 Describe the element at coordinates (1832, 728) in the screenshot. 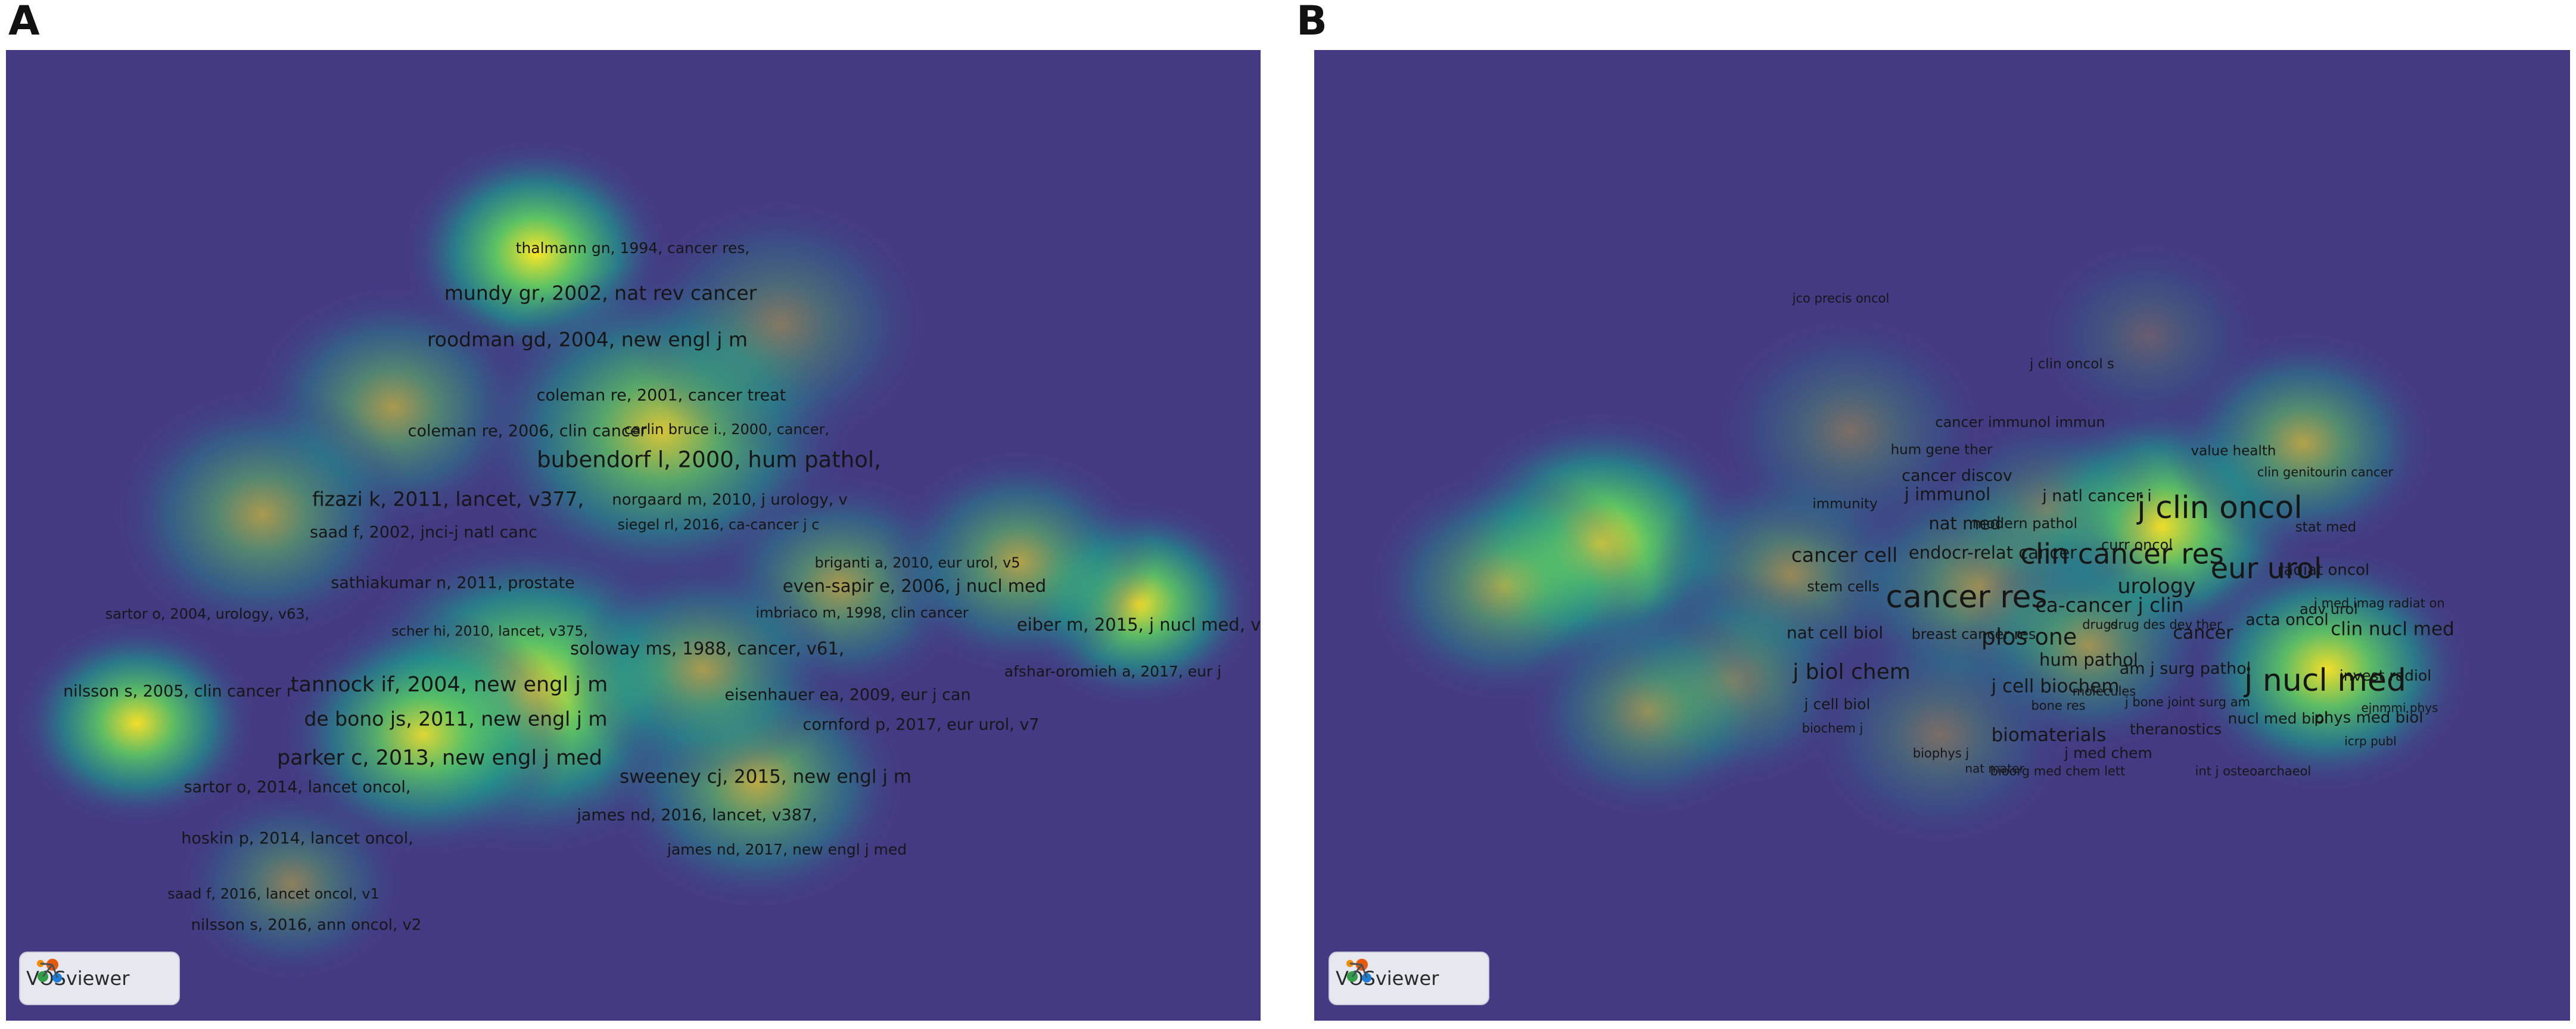

I see `map-label: biochem j` at that location.